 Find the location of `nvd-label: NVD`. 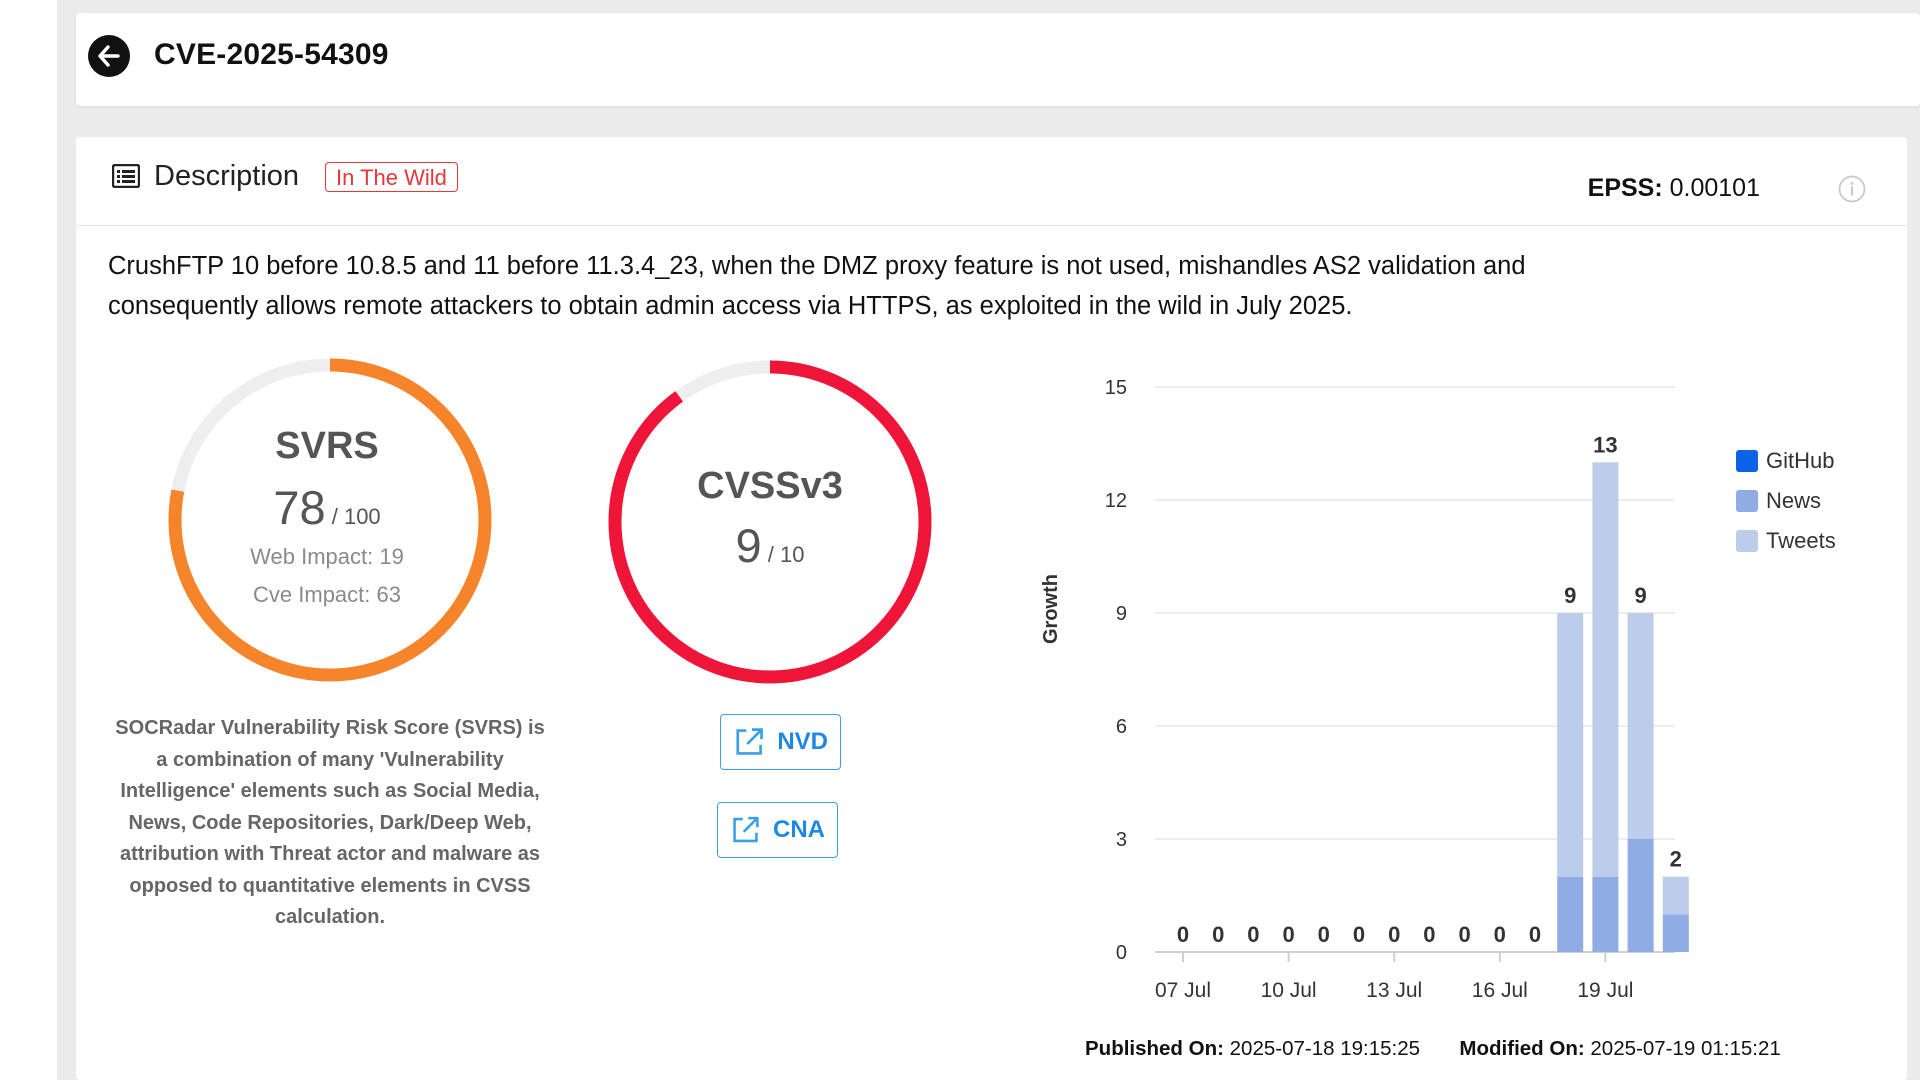

nvd-label: NVD is located at coordinates (802, 741).